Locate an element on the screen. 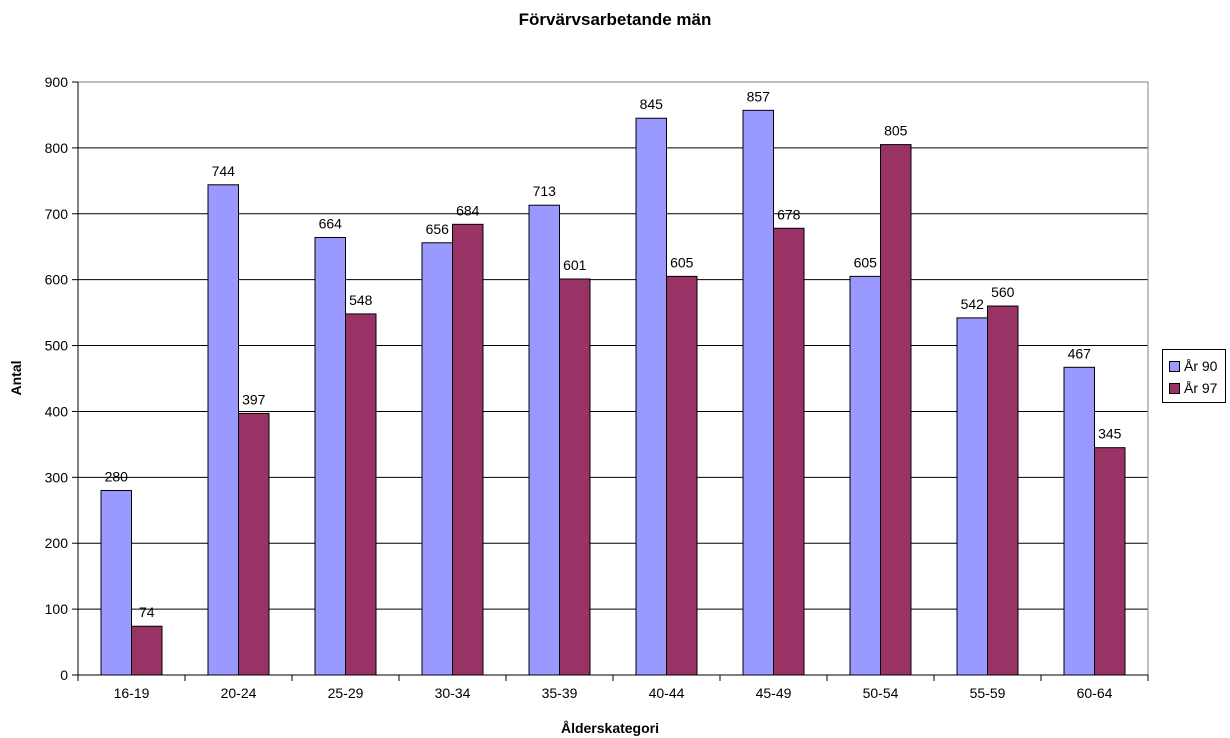  legend-label-ar-97: År 97 is located at coordinates (1201, 388).